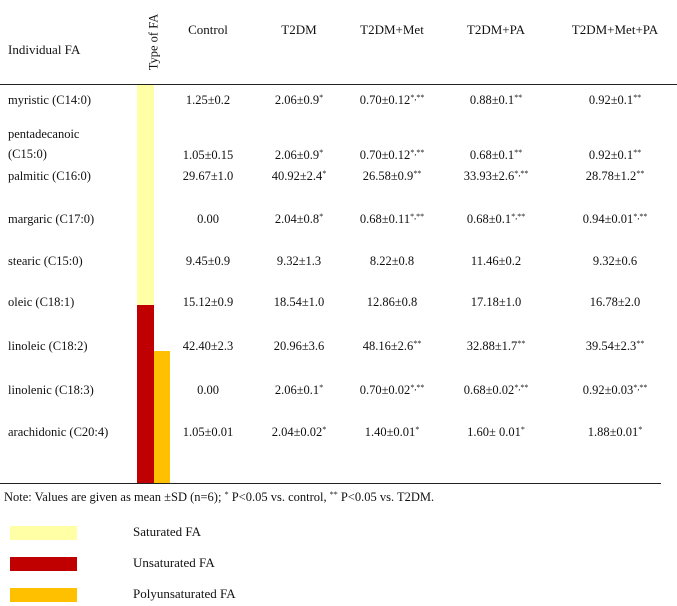 The width and height of the screenshot is (677, 606). Describe the element at coordinates (145, 195) in the screenshot. I see `saturated-fa-bar` at that location.